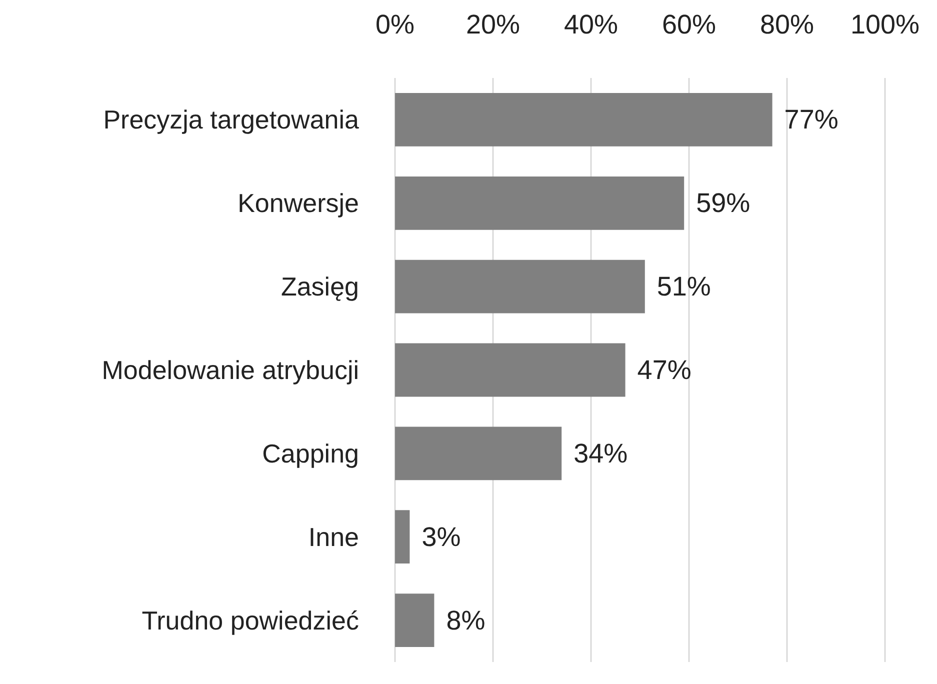 The width and height of the screenshot is (937, 684). Describe the element at coordinates (683, 287) in the screenshot. I see `data-label: 51%` at that location.